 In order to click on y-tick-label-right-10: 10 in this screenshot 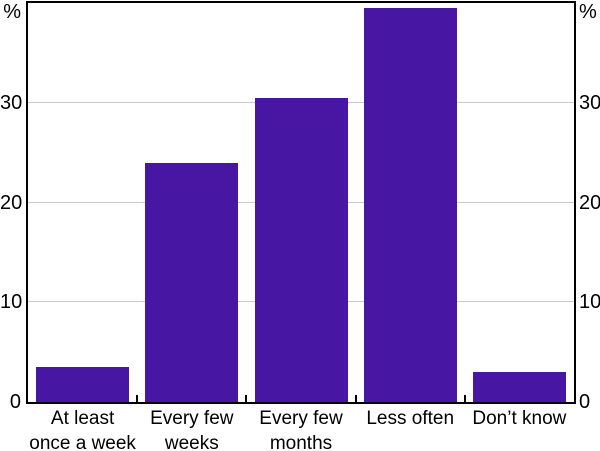, I will do `click(589, 302)`.